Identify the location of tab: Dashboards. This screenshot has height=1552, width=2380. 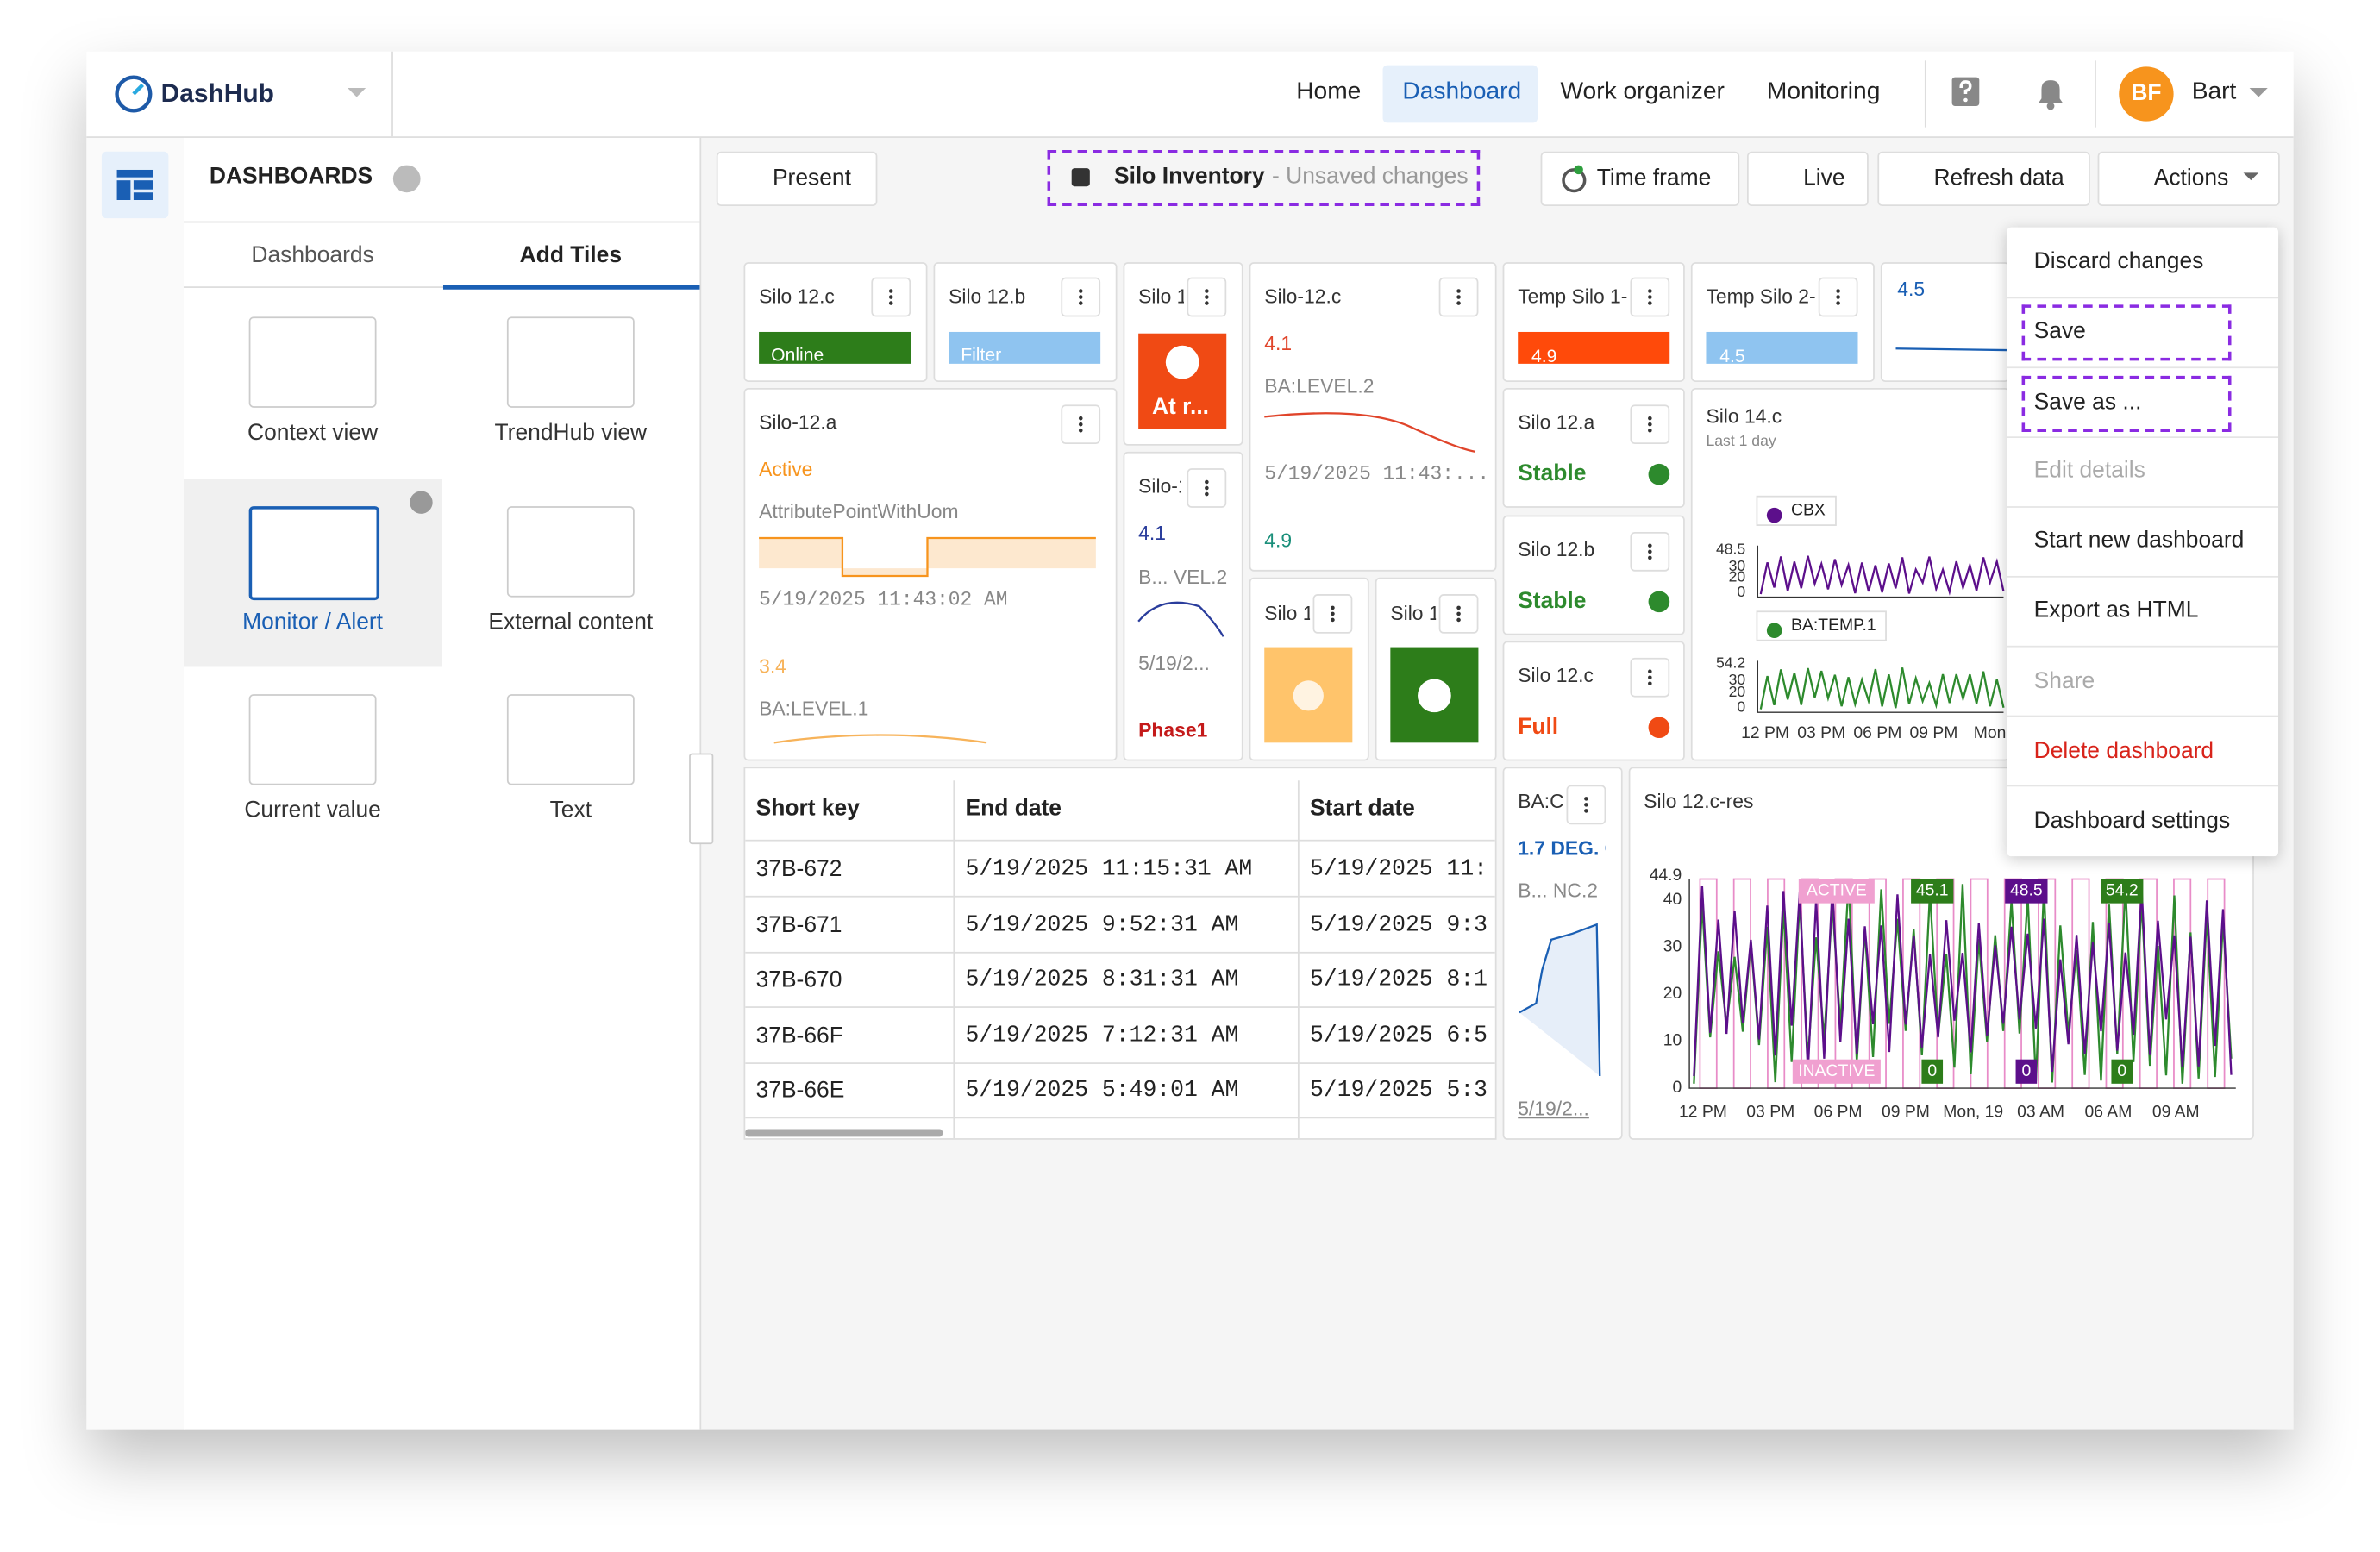
(313, 256).